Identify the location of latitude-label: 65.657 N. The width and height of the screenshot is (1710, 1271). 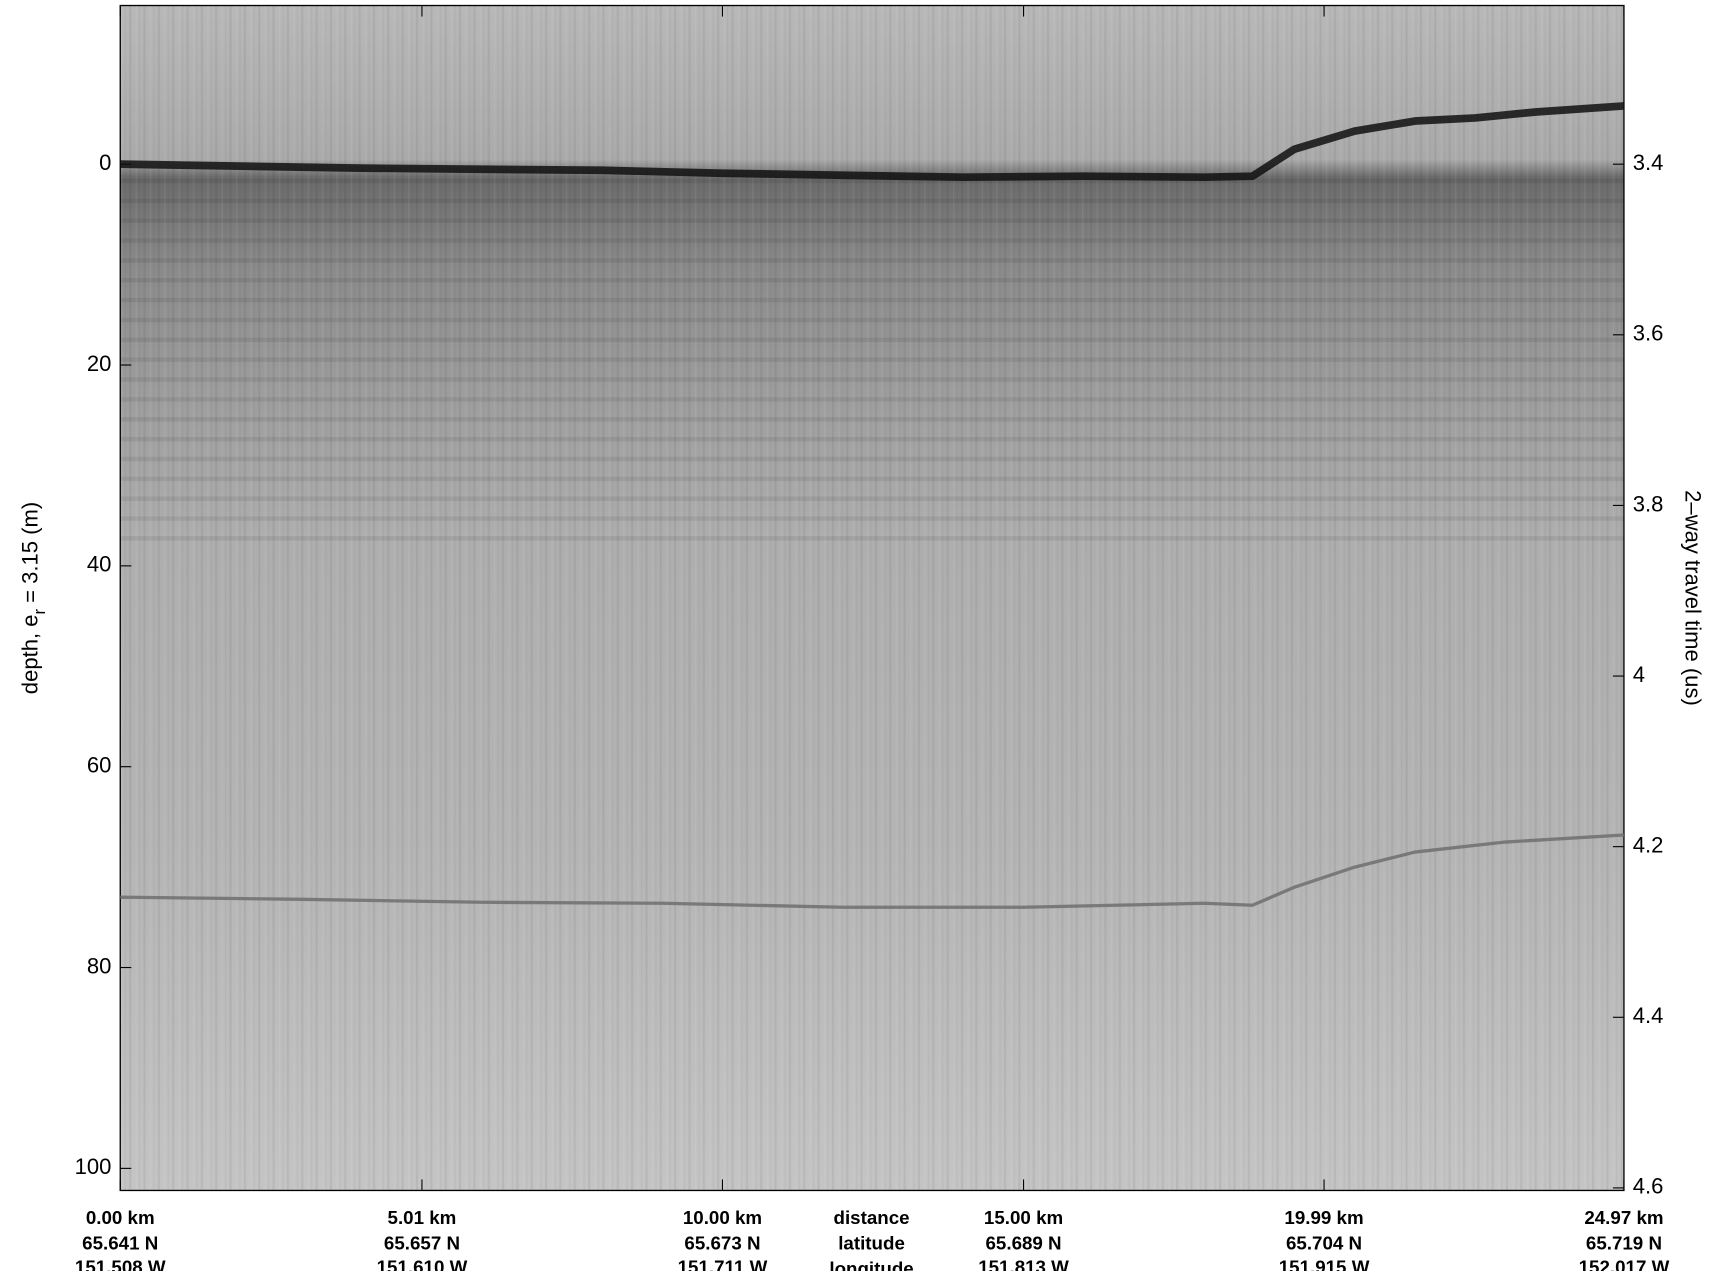
(422, 1242).